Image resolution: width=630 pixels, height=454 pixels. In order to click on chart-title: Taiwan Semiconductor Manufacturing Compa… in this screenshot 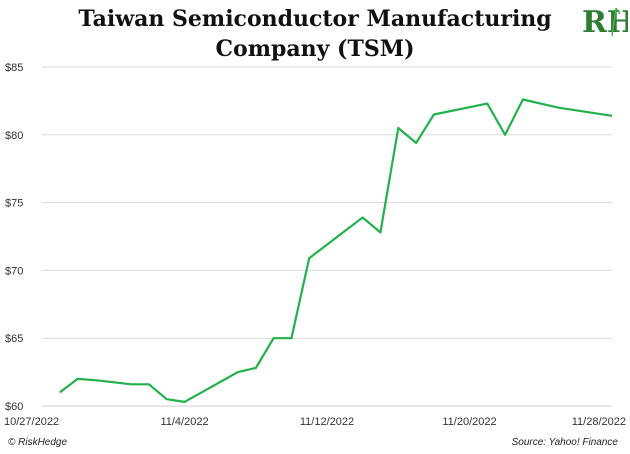, I will do `click(315, 34)`.